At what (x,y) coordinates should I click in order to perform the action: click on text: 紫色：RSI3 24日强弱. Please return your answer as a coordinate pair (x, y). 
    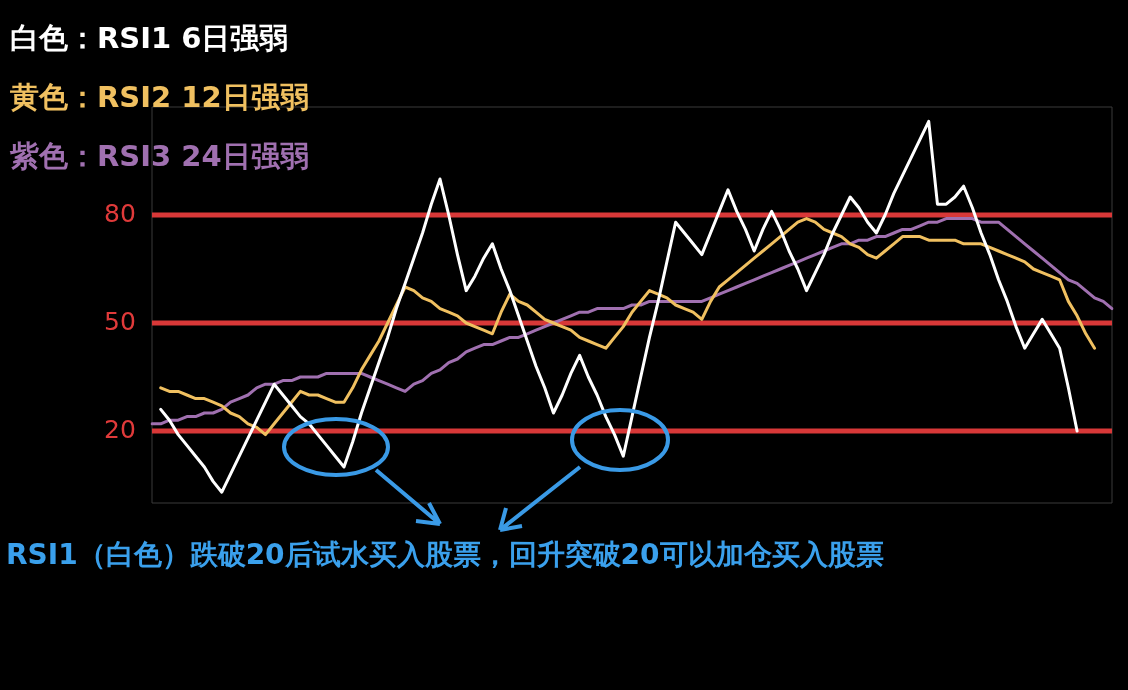
    Looking at the image, I should click on (159, 156).